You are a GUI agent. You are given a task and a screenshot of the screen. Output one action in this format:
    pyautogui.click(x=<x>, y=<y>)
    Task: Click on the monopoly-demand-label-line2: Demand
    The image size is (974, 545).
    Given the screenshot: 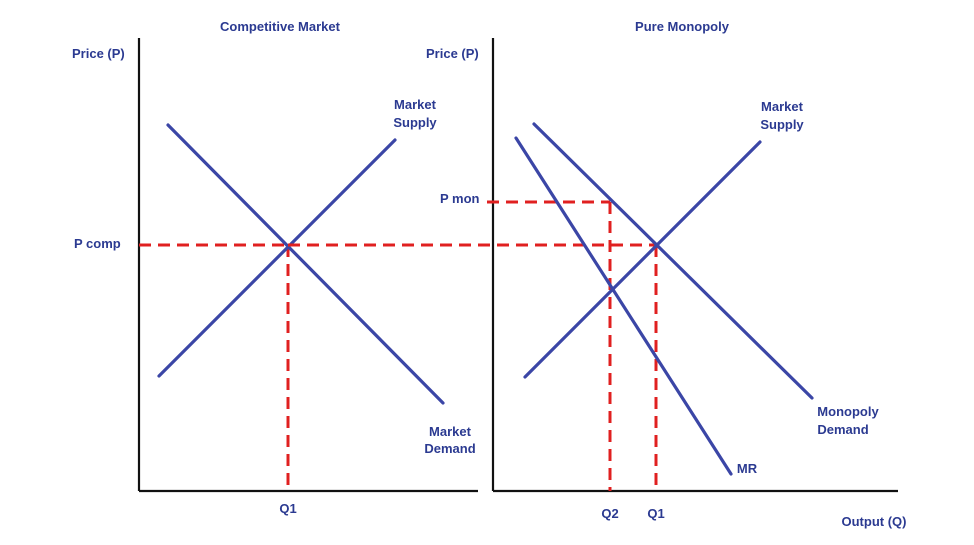 What is the action you would take?
    pyautogui.click(x=842, y=429)
    